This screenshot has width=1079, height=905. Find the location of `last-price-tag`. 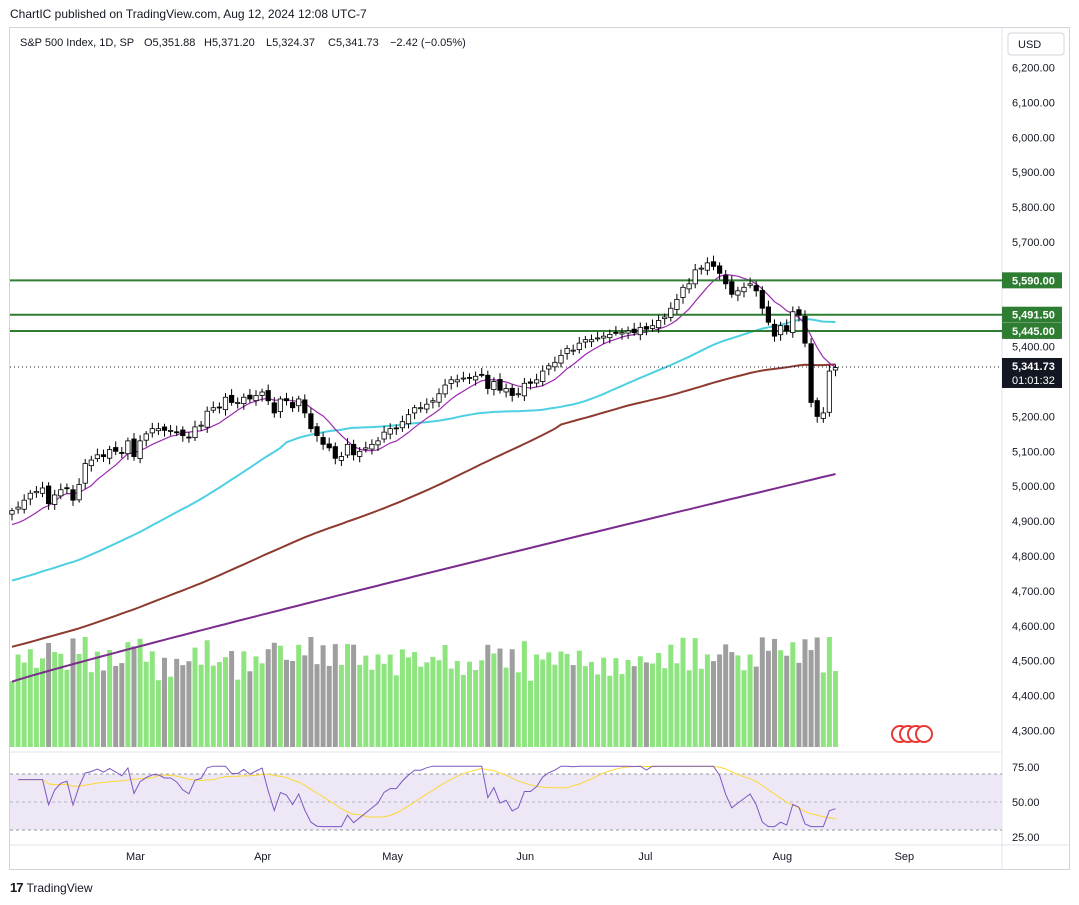

last-price-tag is located at coordinates (1032, 372).